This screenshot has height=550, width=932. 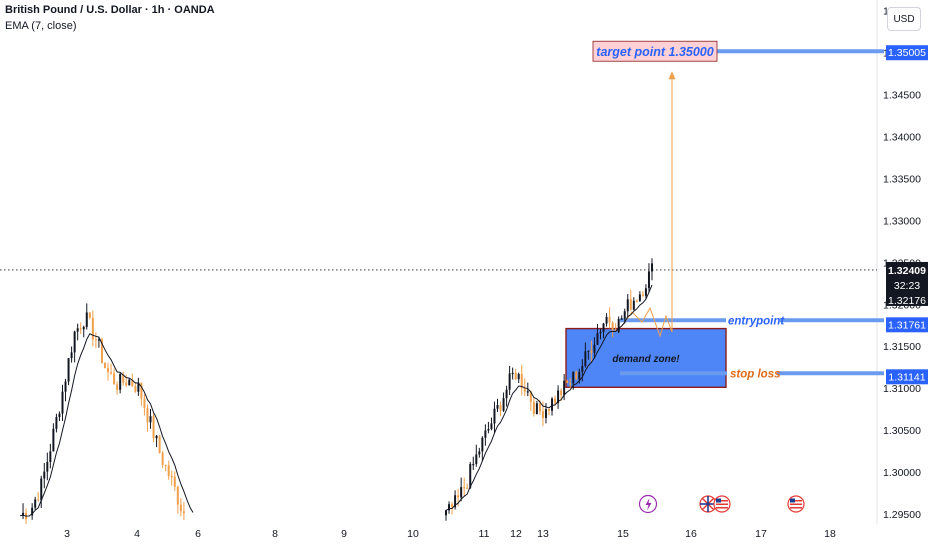 What do you see at coordinates (110, 10) in the screenshot?
I see `chart-title: British Pound / U.S. Dollar · 1h · OANDA` at bounding box center [110, 10].